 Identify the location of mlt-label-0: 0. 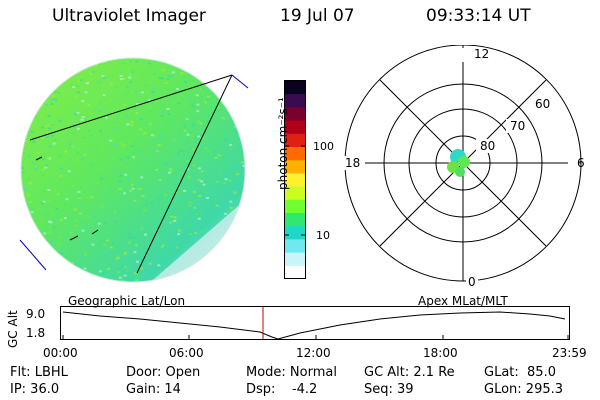
(472, 282).